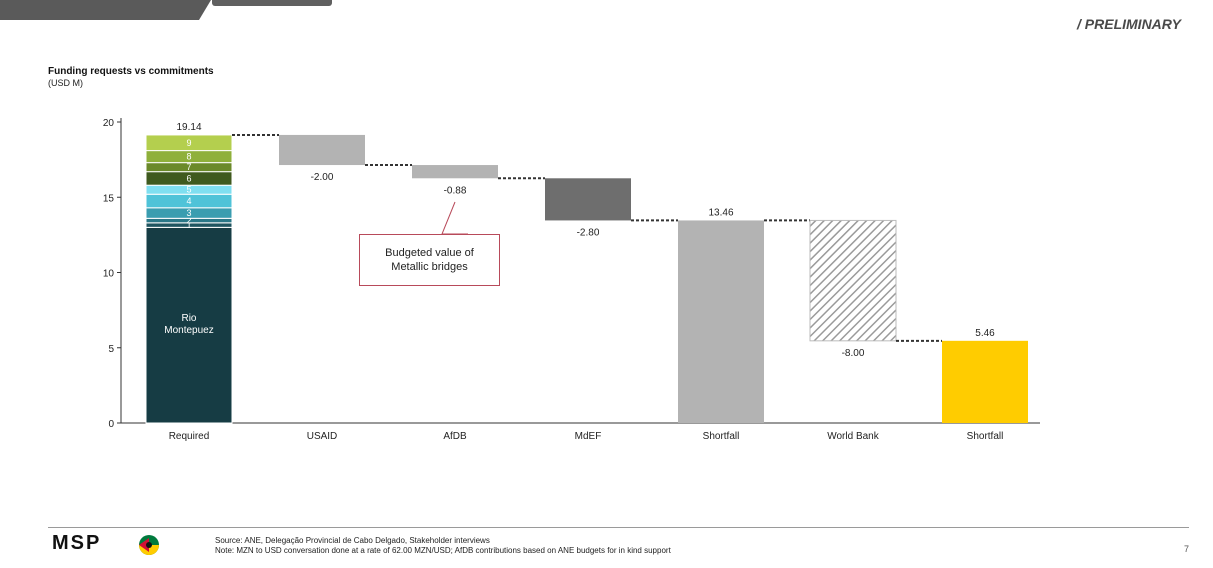  I want to click on segment-label: Rio, so click(188, 318).